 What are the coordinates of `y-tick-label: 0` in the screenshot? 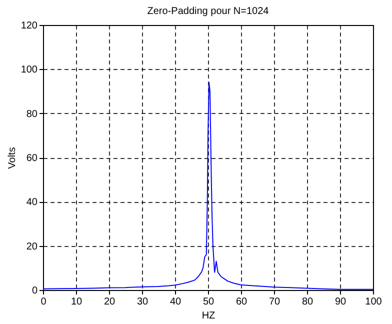 It's located at (35, 291).